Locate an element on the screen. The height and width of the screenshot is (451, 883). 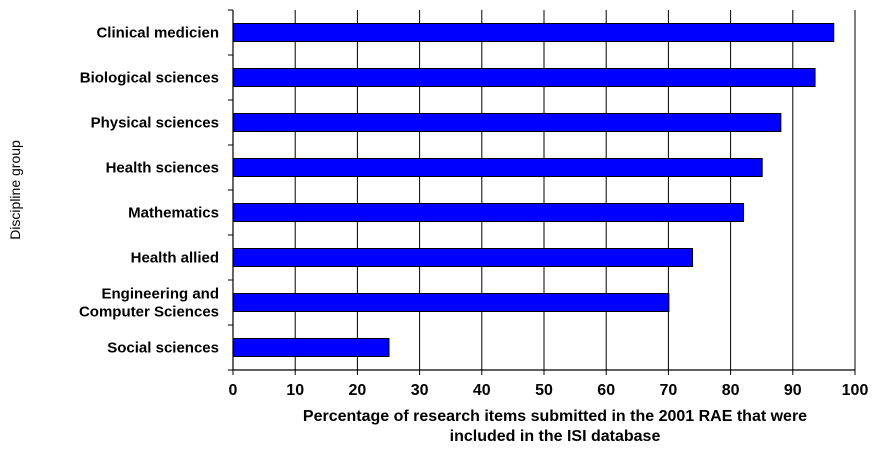
x-tick-label-20: 20 is located at coordinates (358, 390).